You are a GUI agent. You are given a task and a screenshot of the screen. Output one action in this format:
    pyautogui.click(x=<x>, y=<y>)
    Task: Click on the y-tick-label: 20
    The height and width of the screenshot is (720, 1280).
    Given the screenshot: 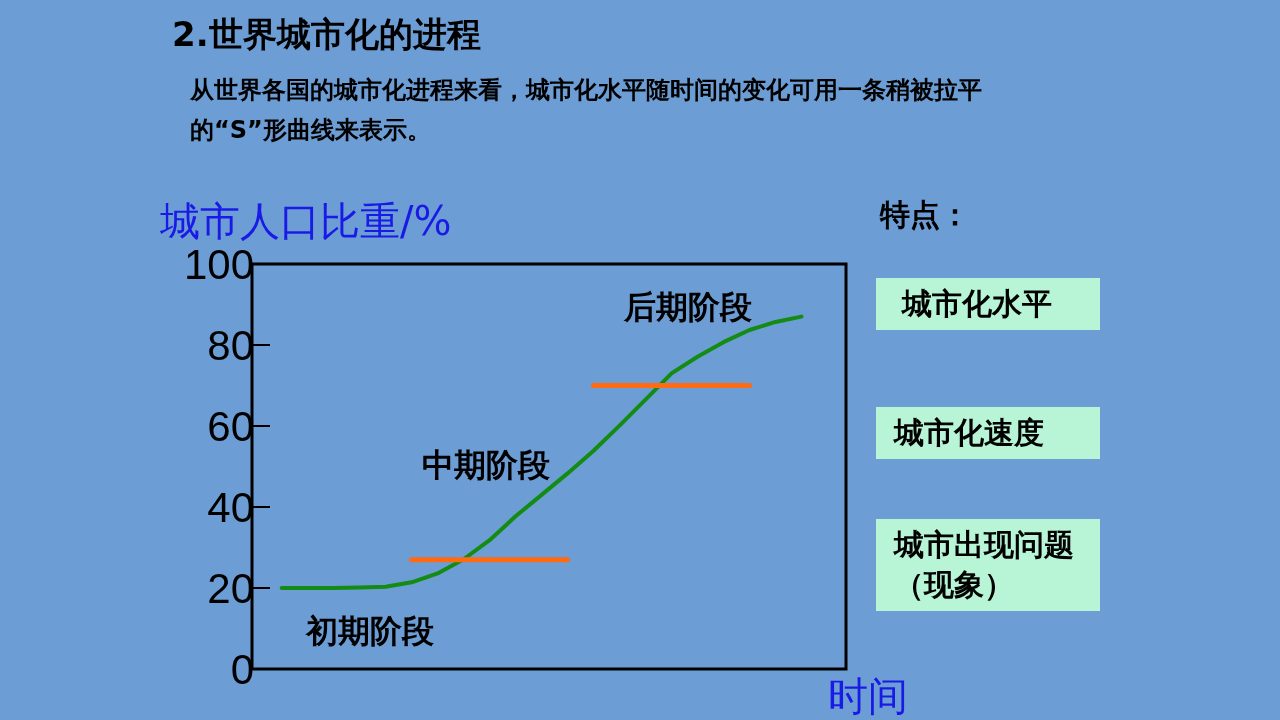 What is the action you would take?
    pyautogui.click(x=230, y=588)
    